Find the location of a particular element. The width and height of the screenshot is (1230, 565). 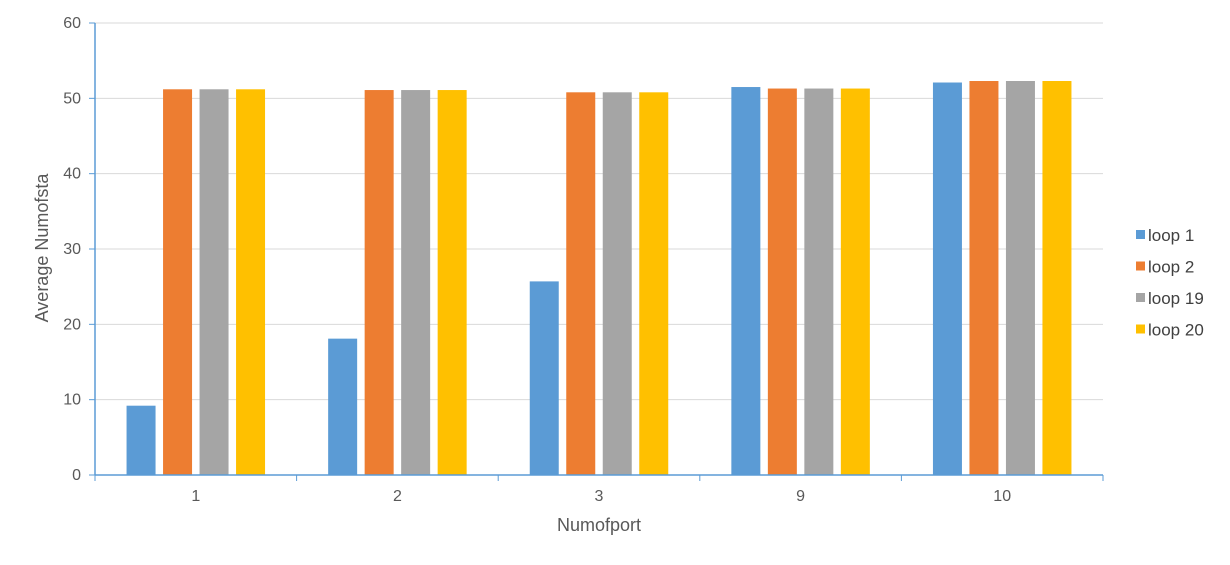

x-axis-title: Numofport is located at coordinates (599, 525).